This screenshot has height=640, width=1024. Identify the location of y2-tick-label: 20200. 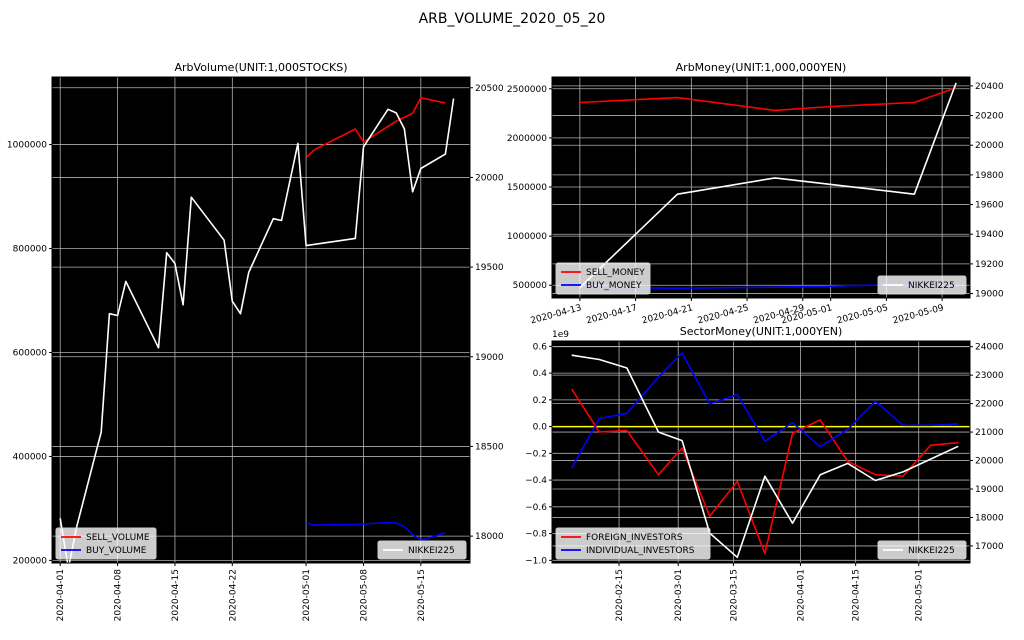
(989, 117).